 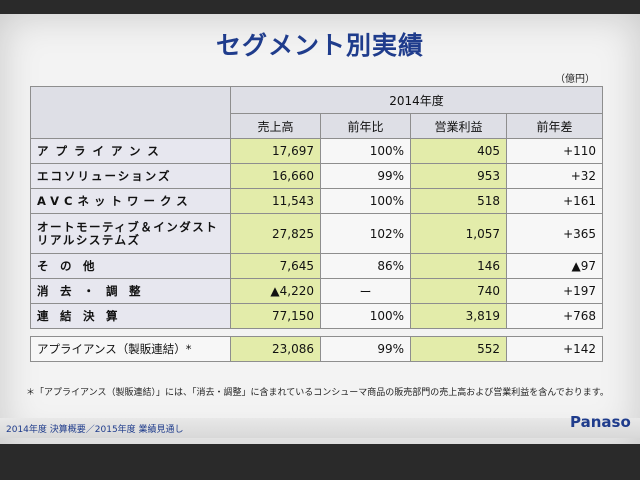 What do you see at coordinates (130, 349) in the screenshot?
I see `row-label: アプライアンス（製販連結）*` at bounding box center [130, 349].